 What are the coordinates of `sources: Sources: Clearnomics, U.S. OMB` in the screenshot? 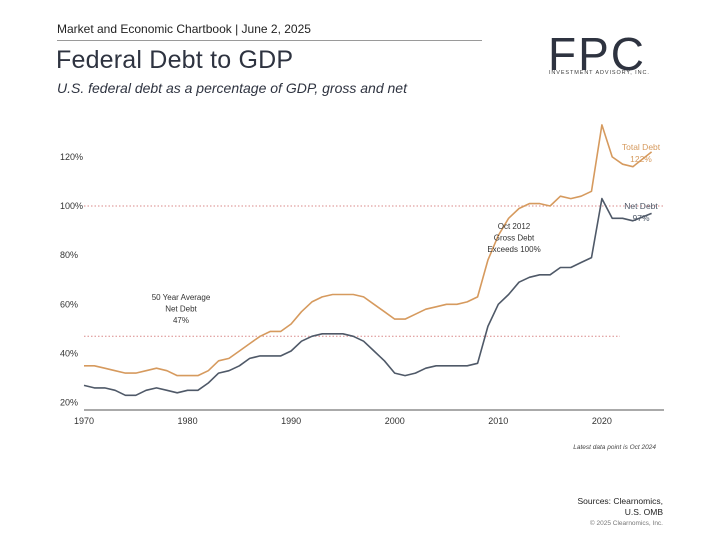 It's located at (620, 507).